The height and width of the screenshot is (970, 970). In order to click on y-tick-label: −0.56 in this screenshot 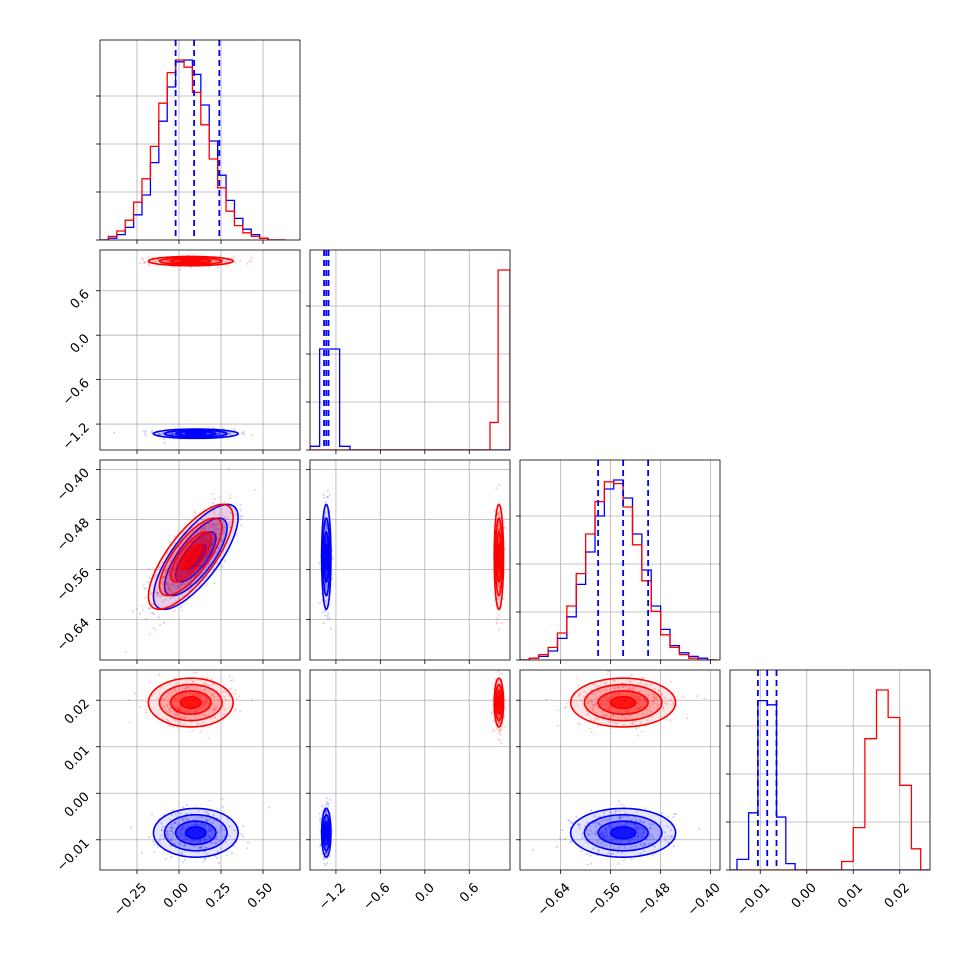, I will do `click(73, 585)`.